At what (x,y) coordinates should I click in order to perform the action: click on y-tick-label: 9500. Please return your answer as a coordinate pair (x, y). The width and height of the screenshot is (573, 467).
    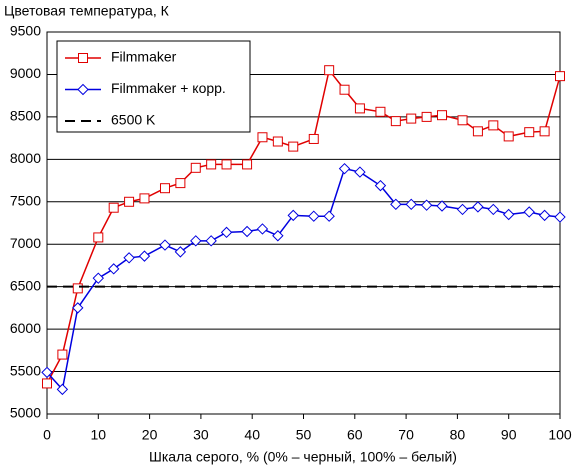
    Looking at the image, I should click on (25, 31).